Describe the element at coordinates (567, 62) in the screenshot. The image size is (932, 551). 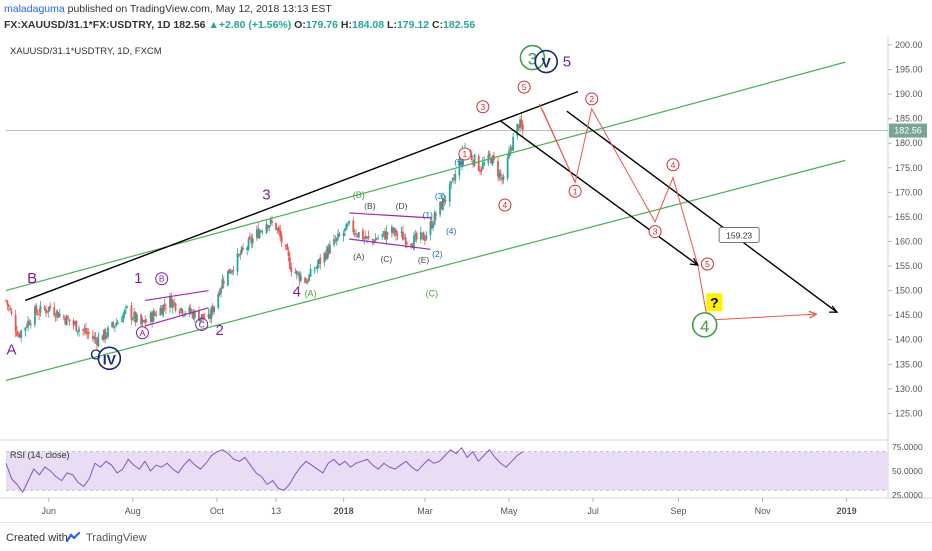
I see `wave-label: 5` at that location.